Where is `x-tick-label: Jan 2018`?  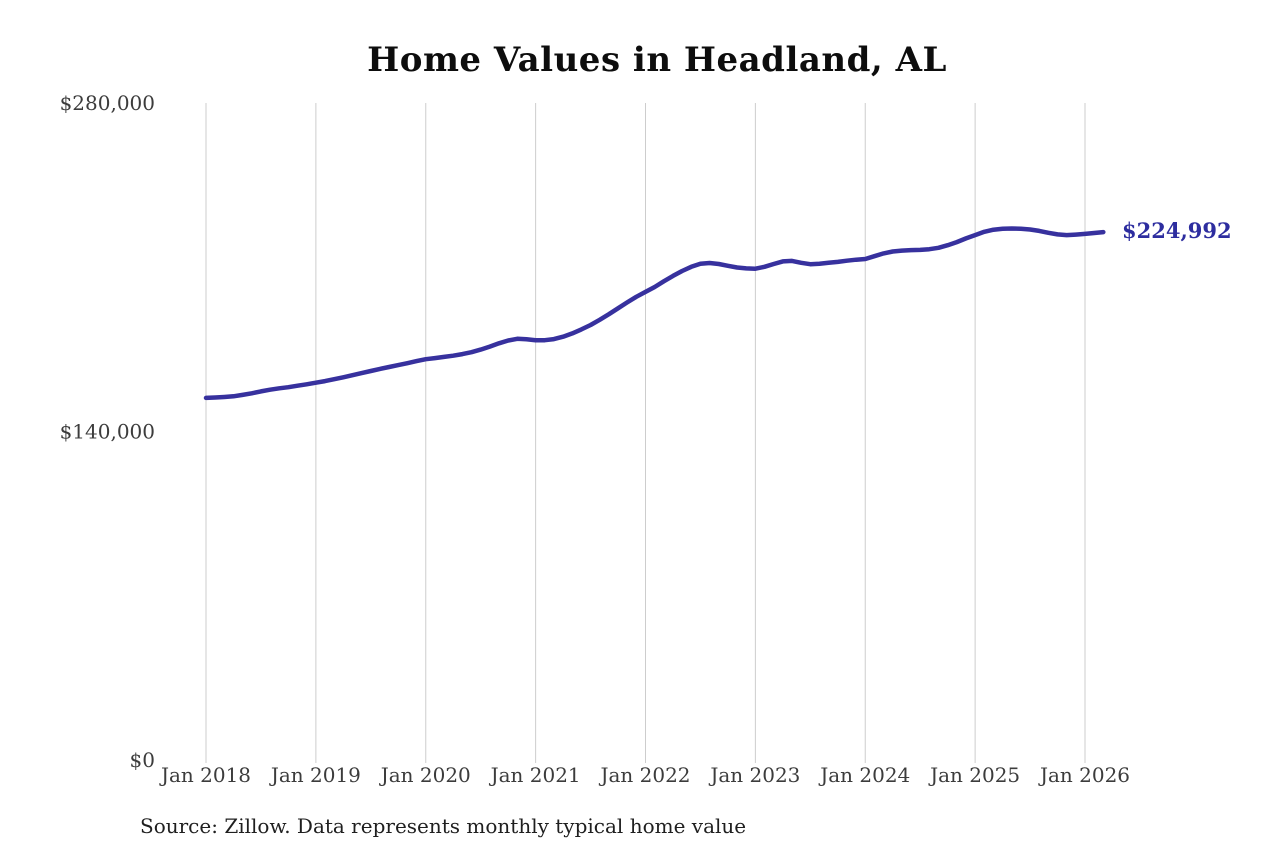 x-tick-label: Jan 2018 is located at coordinates (205, 775).